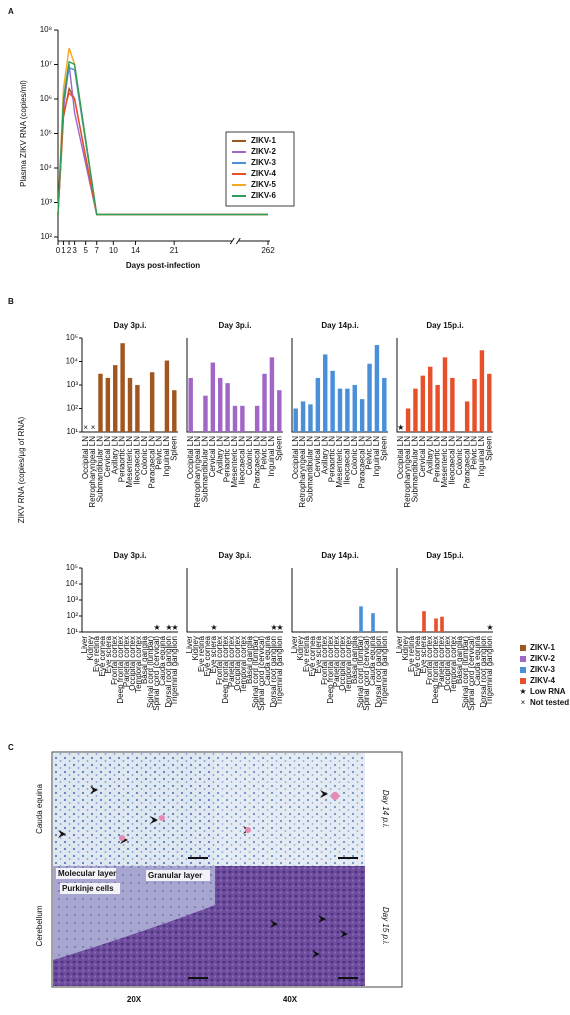 The height and width of the screenshot is (1015, 570). Describe the element at coordinates (72, 337) in the screenshot. I see `y-tick-label: 10⁵` at that location.